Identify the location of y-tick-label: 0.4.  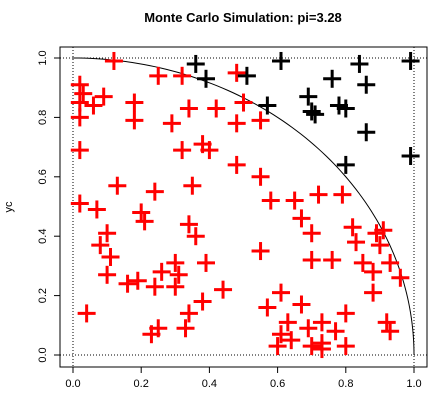
(43, 236).